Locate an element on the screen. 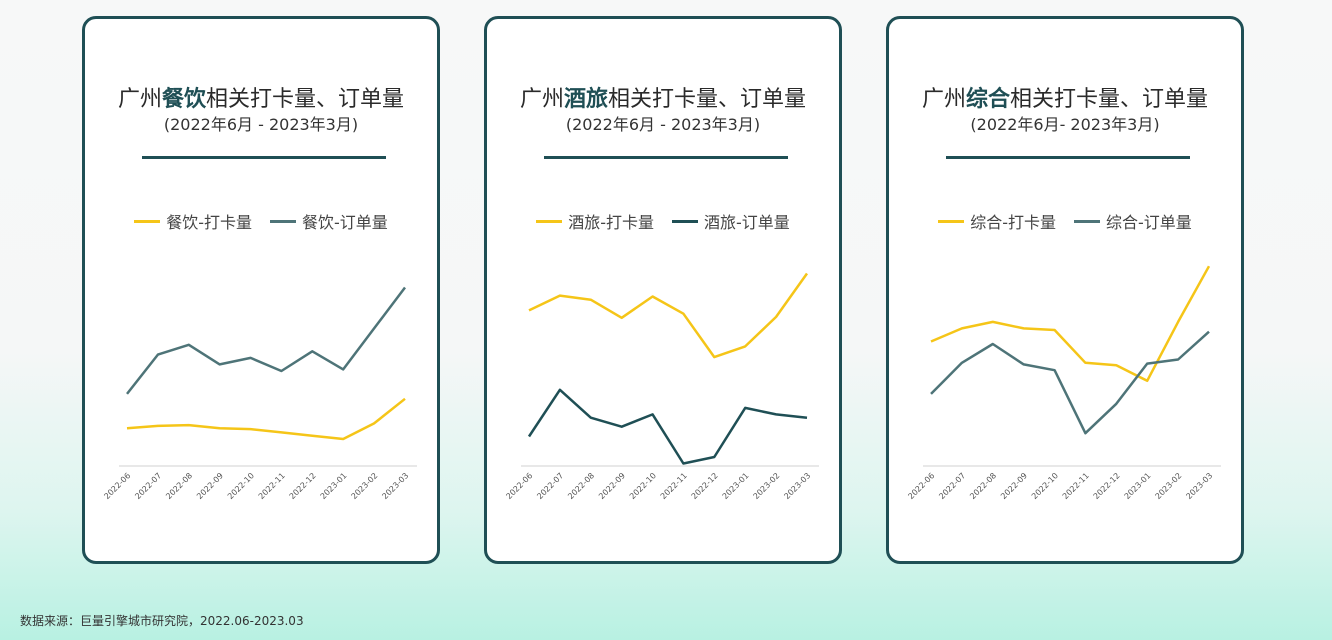  legend-label: 综合-订单量 is located at coordinates (1149, 222).